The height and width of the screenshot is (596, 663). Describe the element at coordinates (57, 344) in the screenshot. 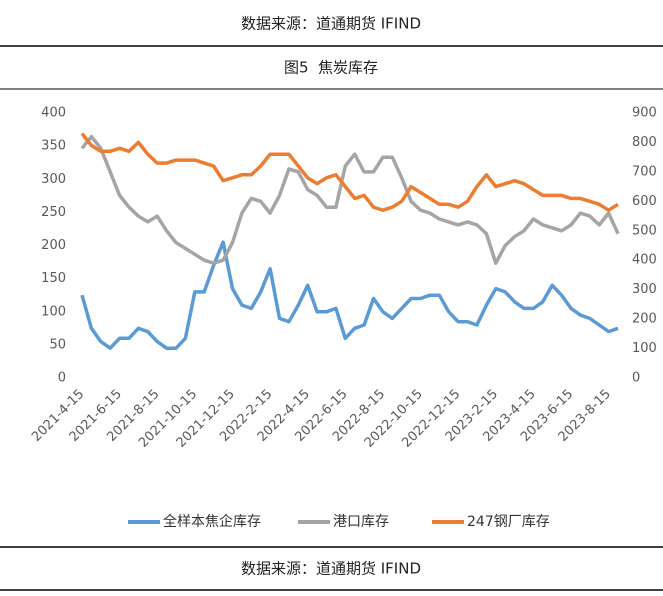

I see `y-tick-label: 50` at that location.